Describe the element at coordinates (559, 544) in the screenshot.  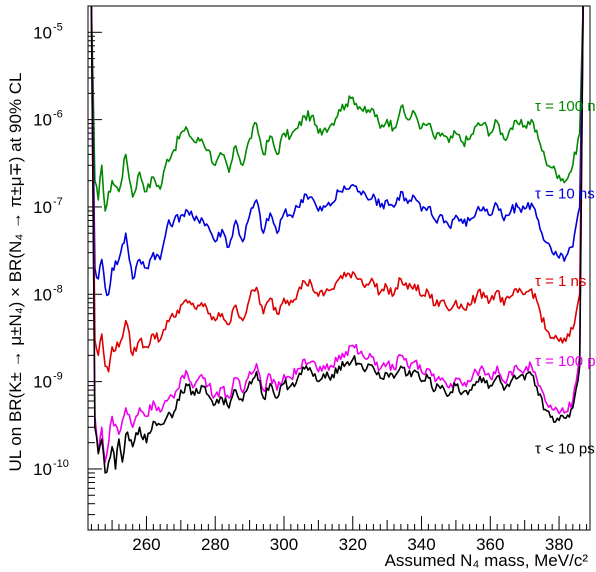
I see `x-tick-label: 380` at that location.